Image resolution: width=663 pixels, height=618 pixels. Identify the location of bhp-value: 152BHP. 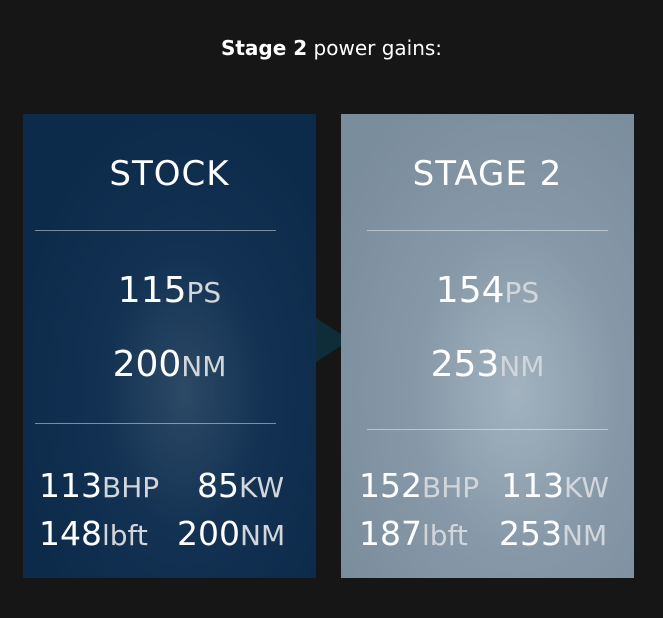
(419, 485).